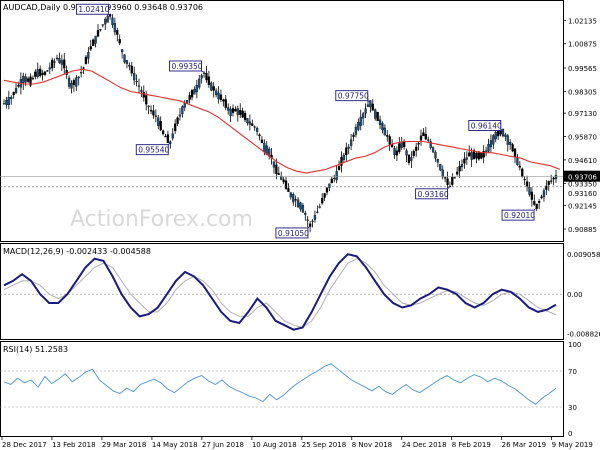 The image size is (600, 450). Describe the element at coordinates (471, 445) in the screenshot. I see `date-tick-label: 8 Feb 2019` at that location.